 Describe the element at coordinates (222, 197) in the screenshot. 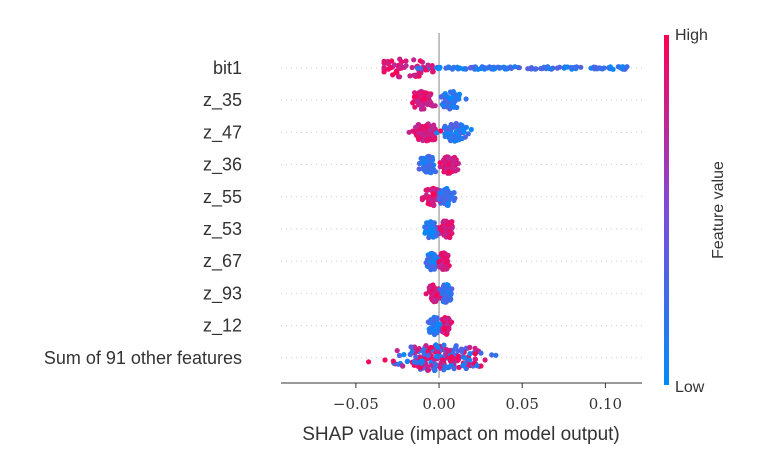

I see `feature-label: z_55` at that location.